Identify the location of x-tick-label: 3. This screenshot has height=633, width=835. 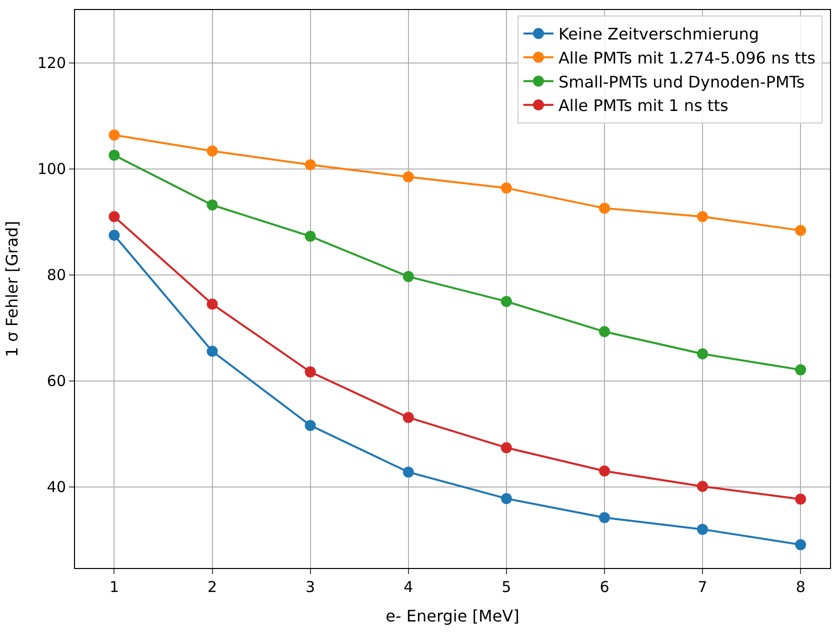
(311, 587).